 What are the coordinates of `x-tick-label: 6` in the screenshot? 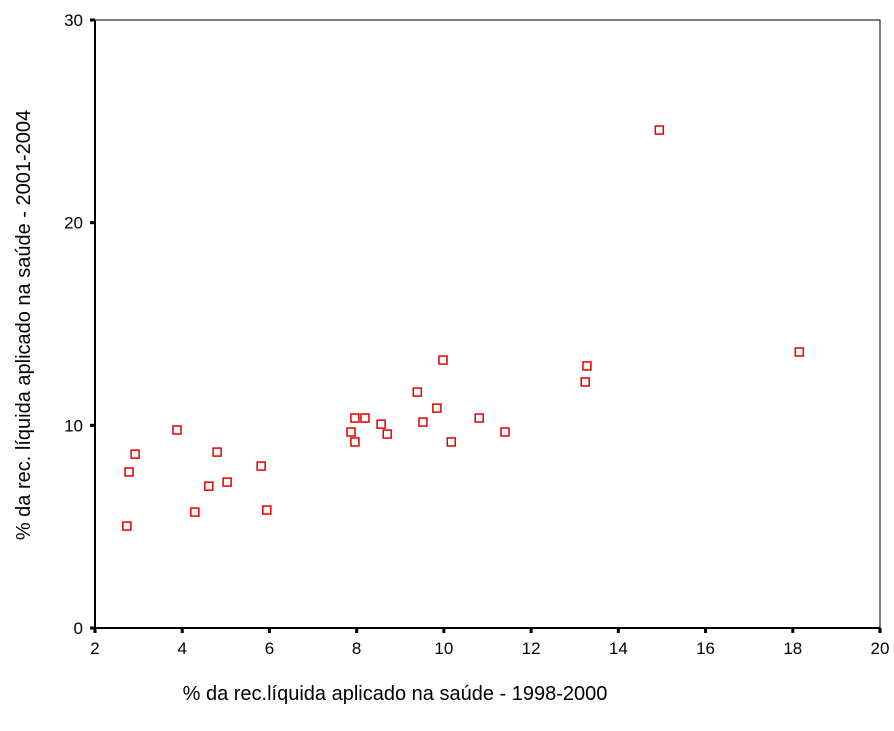 It's located at (269, 648).